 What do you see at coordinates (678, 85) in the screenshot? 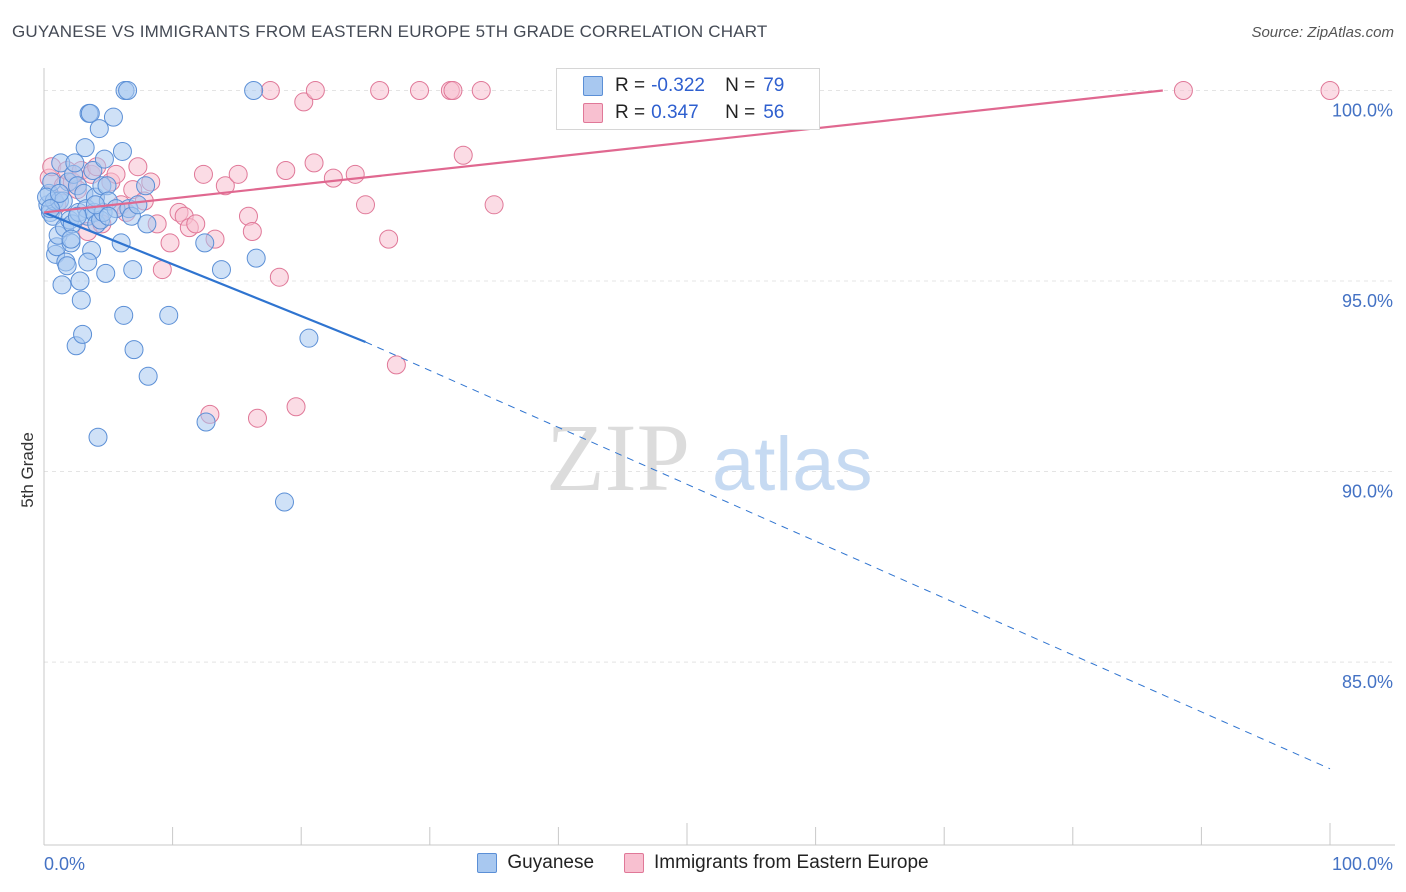
I see `guyanese-r-value: -0.322` at bounding box center [678, 85].